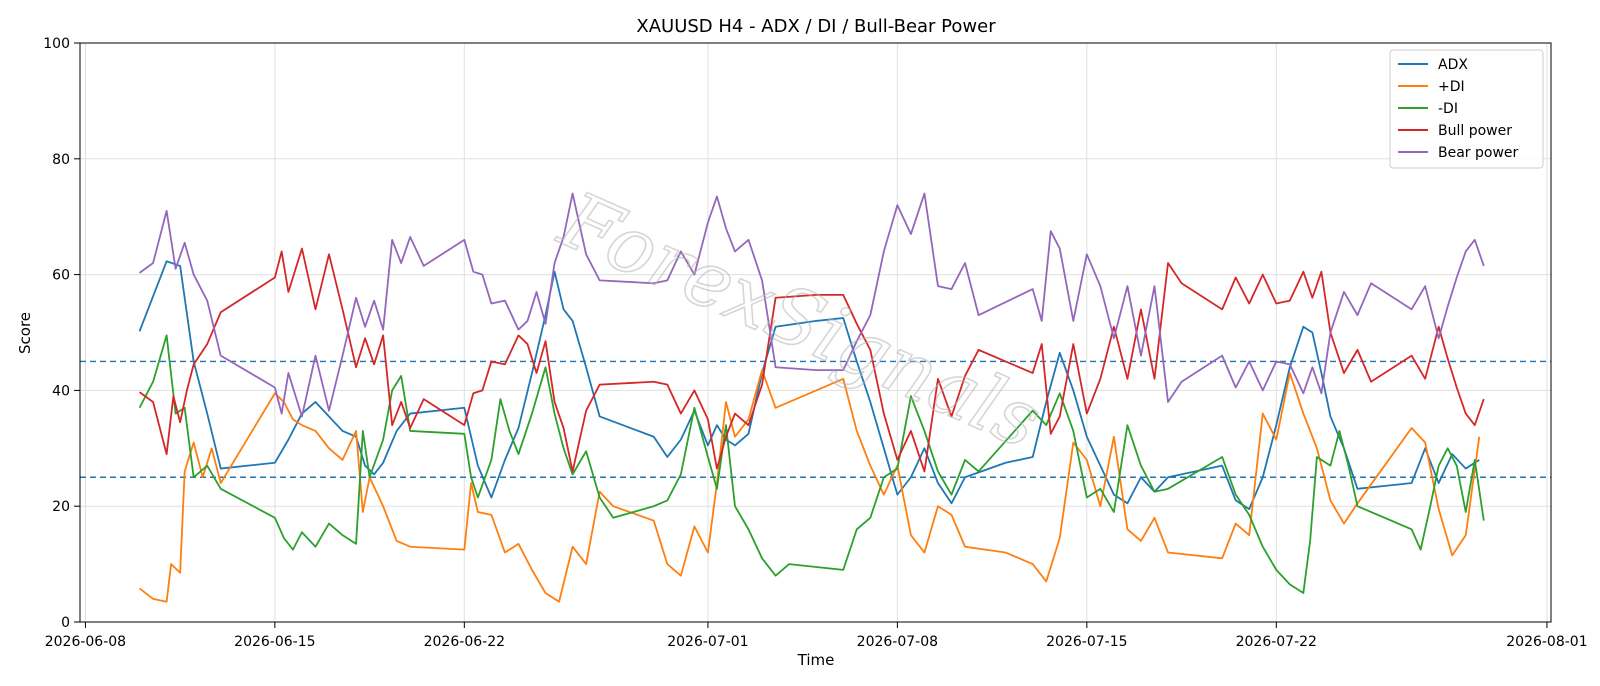 The height and width of the screenshot is (686, 1600). I want to click on y-axis-title: Score, so click(25, 333).